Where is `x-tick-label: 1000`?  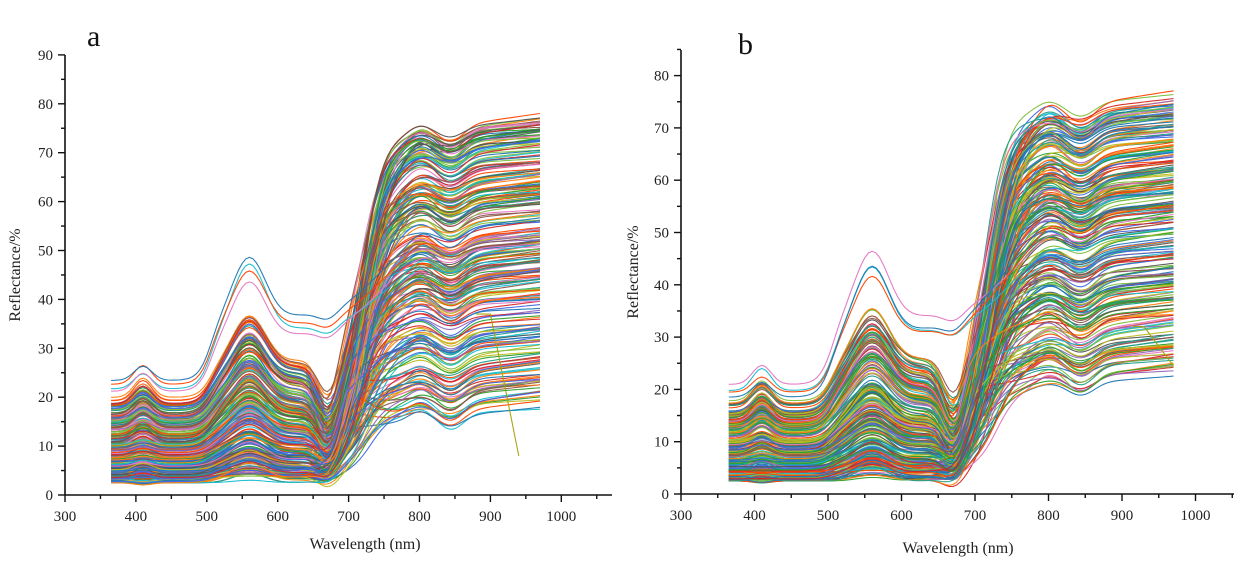 x-tick-label: 1000 is located at coordinates (561, 517).